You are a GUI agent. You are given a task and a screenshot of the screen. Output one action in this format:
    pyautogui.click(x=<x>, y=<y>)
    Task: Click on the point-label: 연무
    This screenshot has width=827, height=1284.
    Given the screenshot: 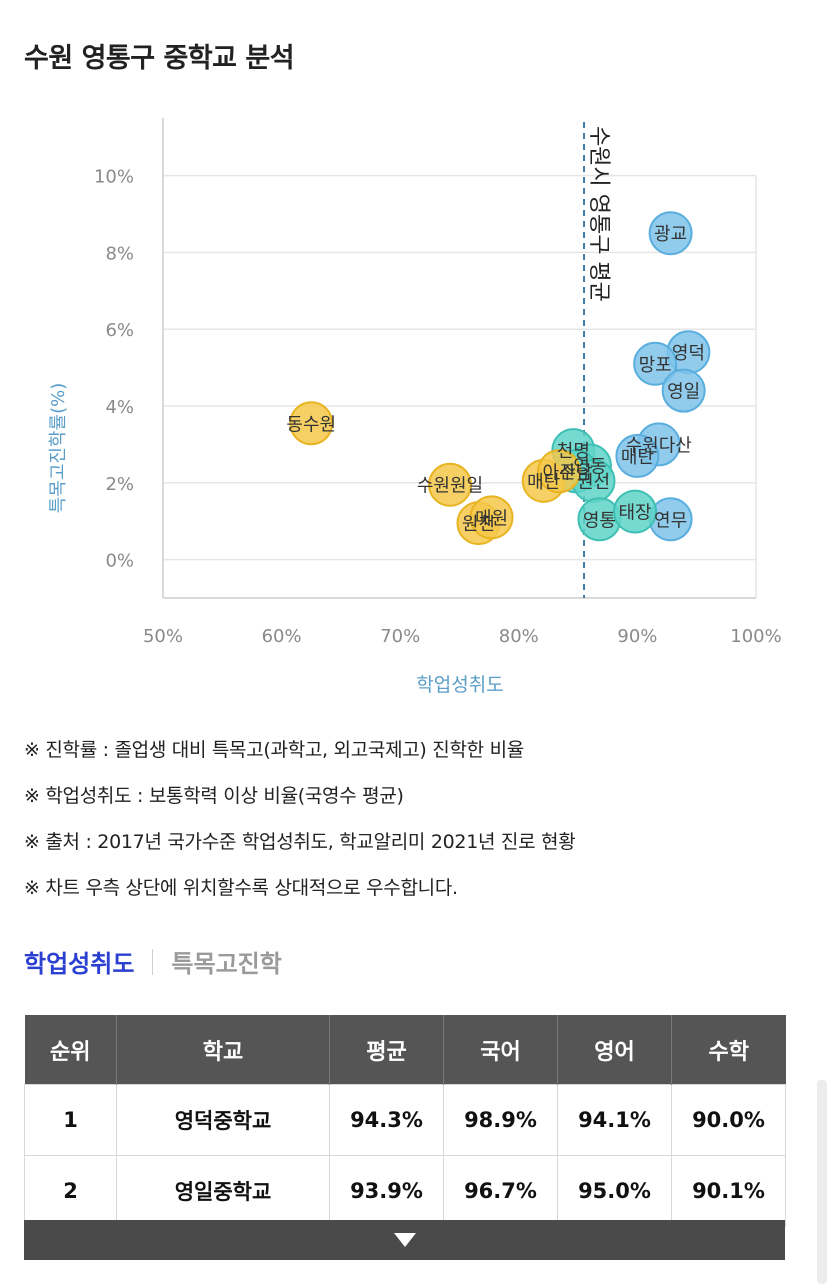 What is the action you would take?
    pyautogui.click(x=670, y=520)
    